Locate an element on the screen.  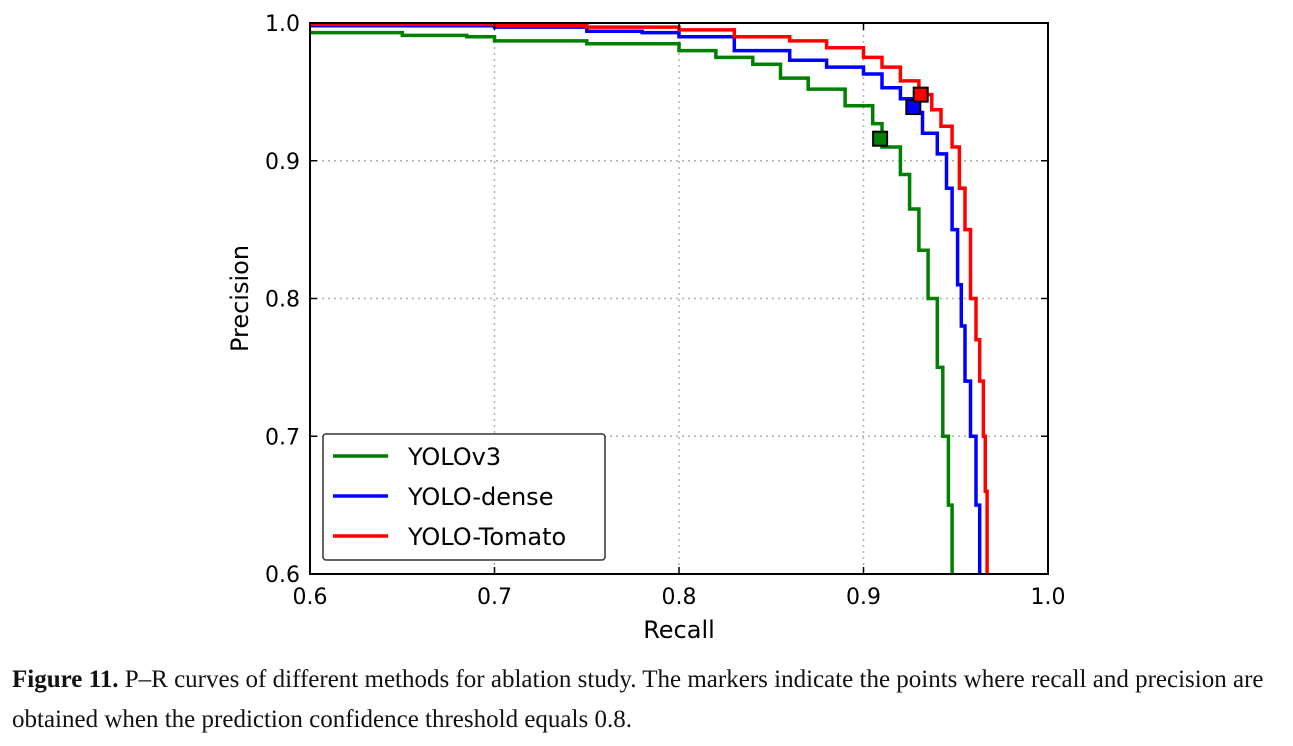
x-tick-label: 1.0 is located at coordinates (1048, 597).